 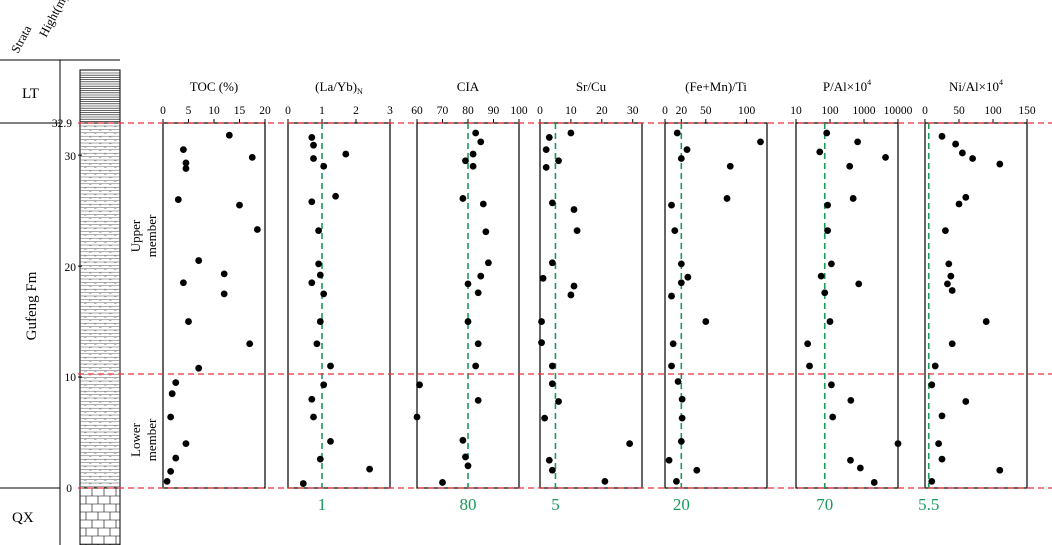 I want to click on strata-header: Strata, so click(x=21, y=39).